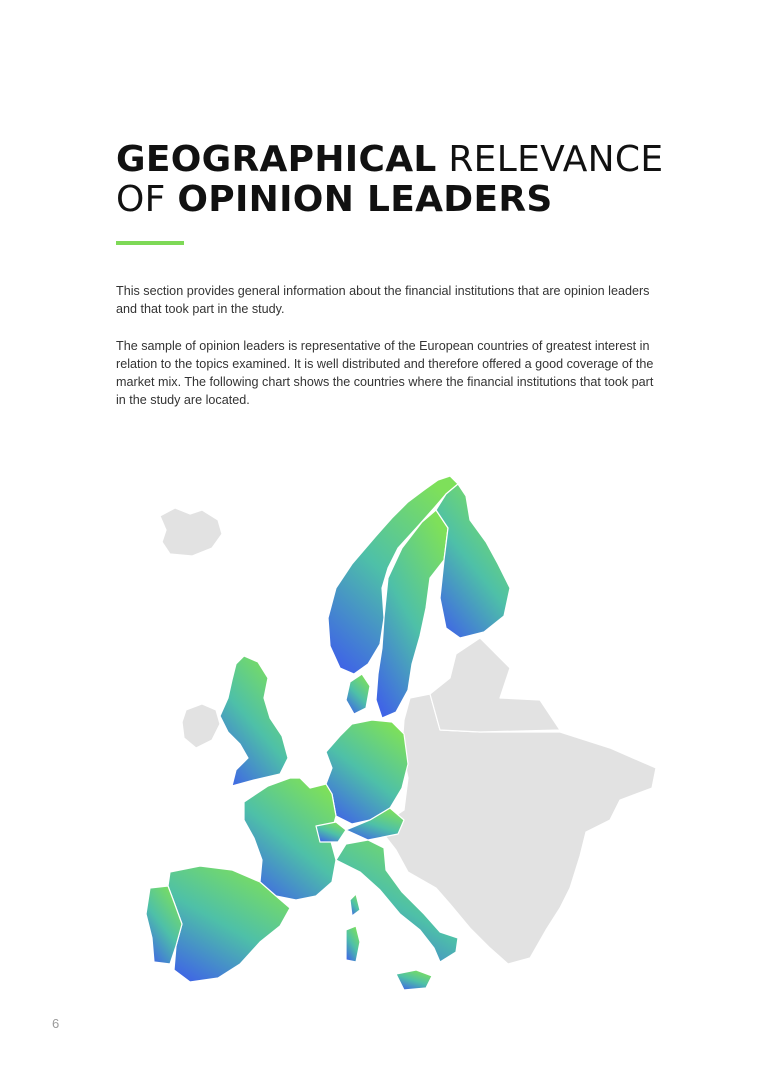  What do you see at coordinates (397, 901) in the screenshot?
I see `country-italy` at bounding box center [397, 901].